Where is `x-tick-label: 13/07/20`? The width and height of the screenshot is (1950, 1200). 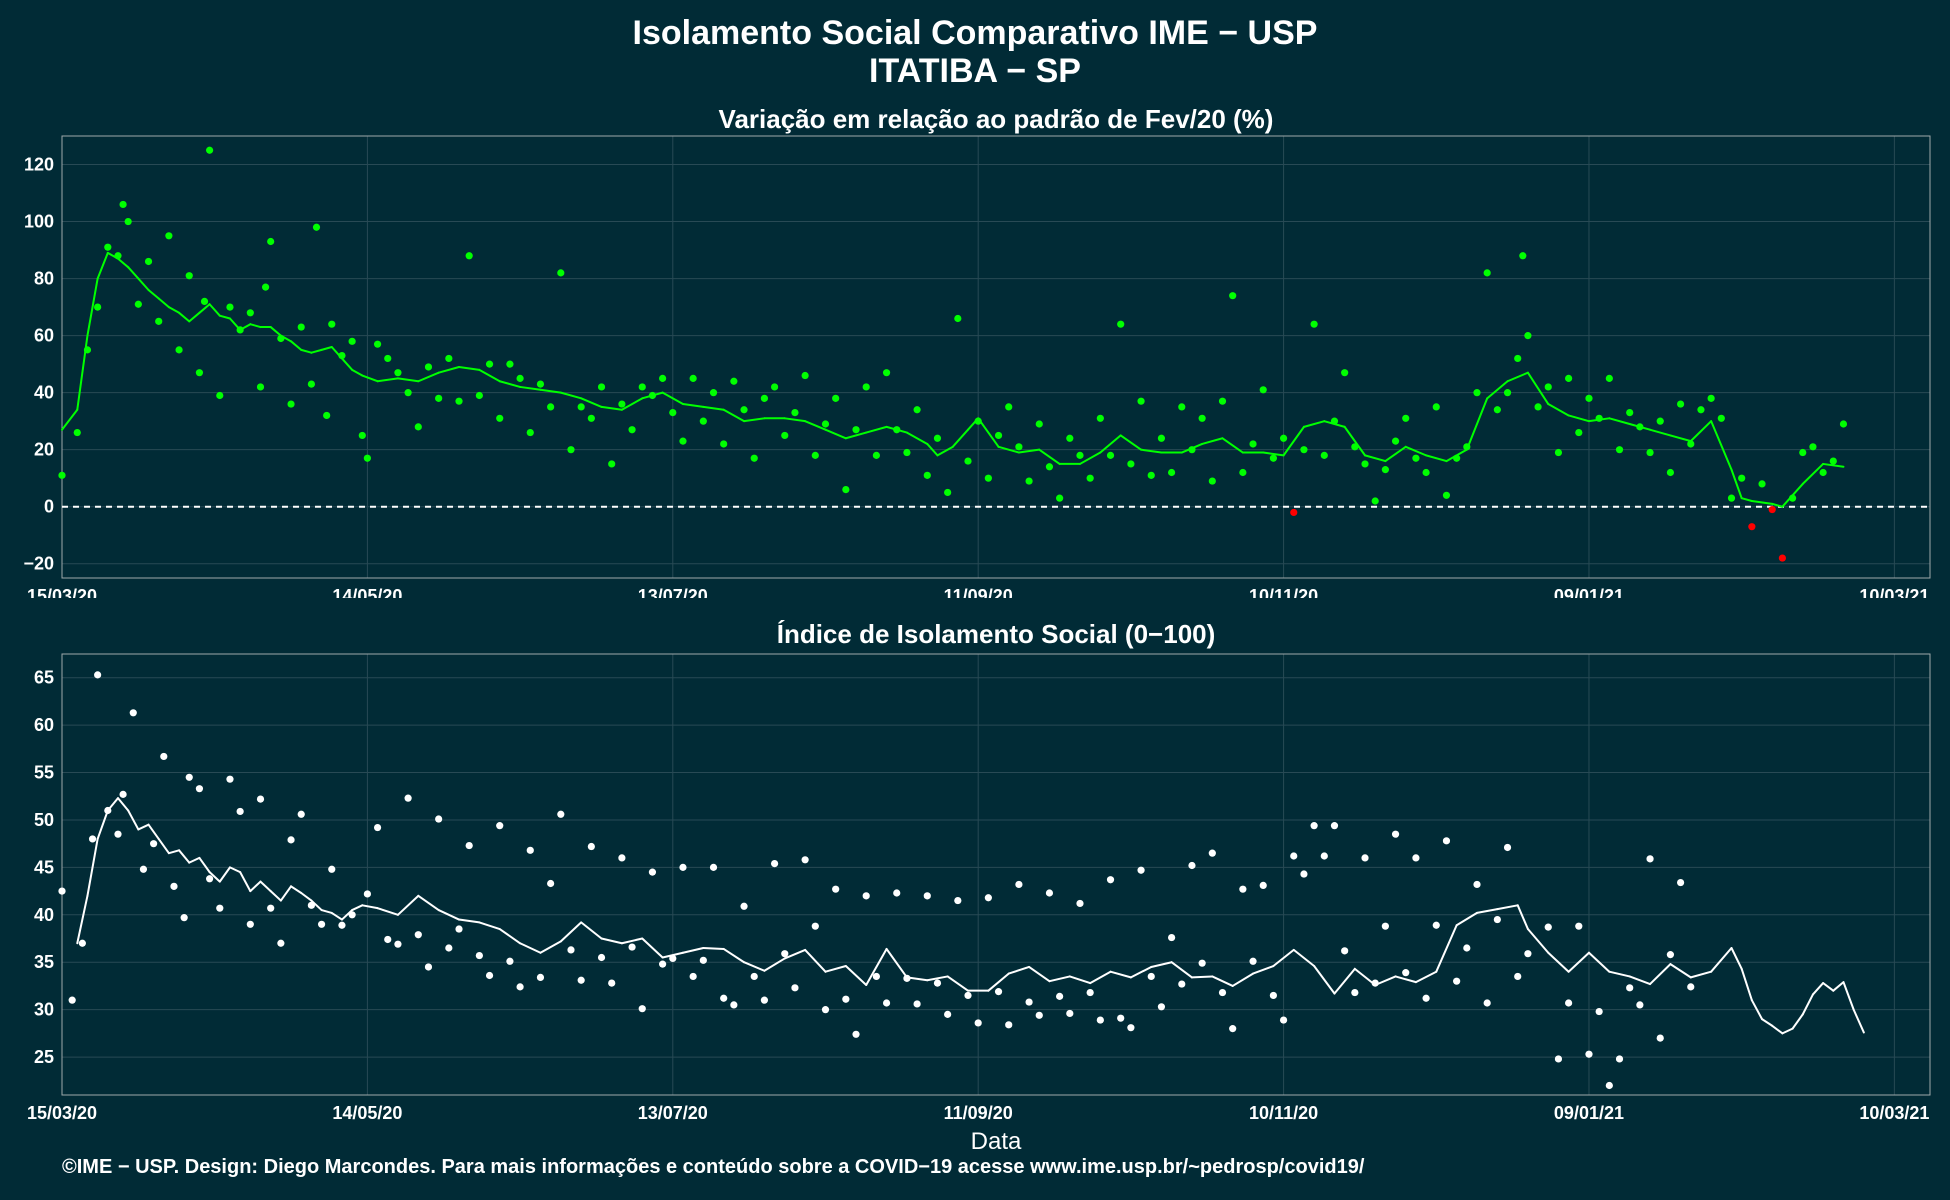
x-tick-label: 13/07/20 is located at coordinates (673, 592).